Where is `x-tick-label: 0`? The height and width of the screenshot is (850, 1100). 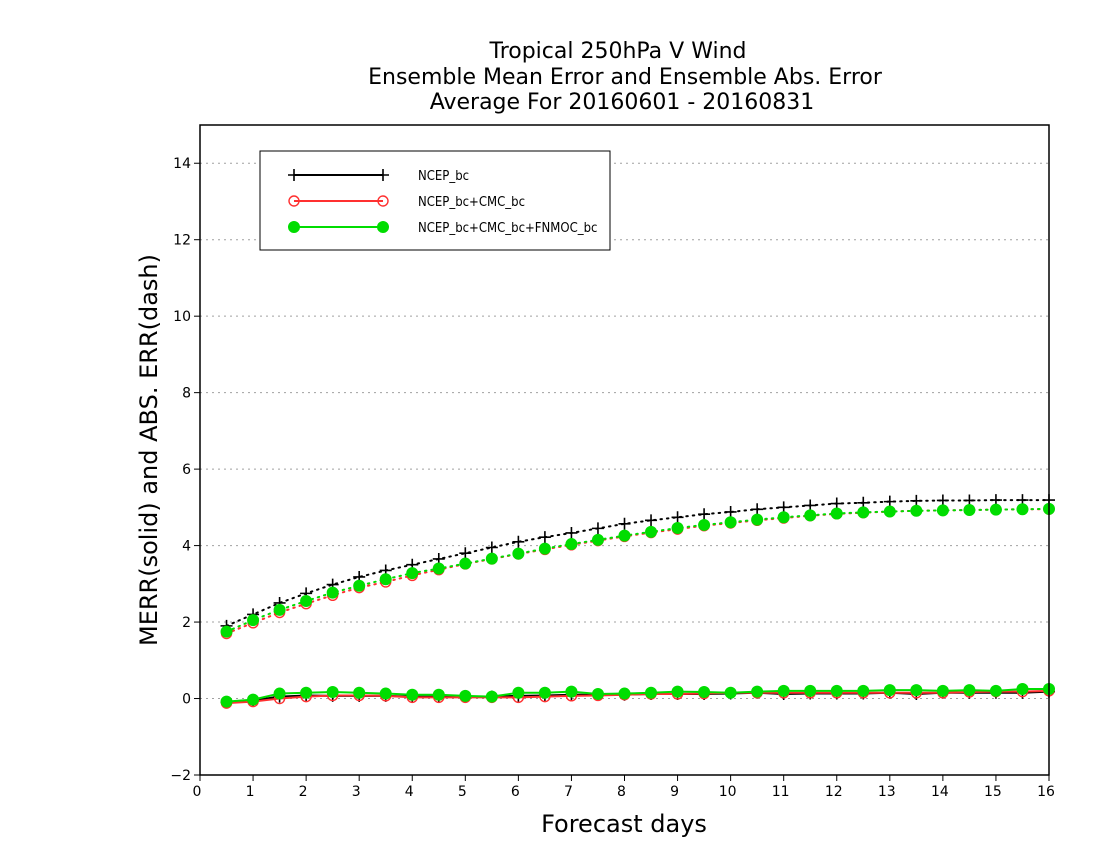
x-tick-label: 0 is located at coordinates (197, 792).